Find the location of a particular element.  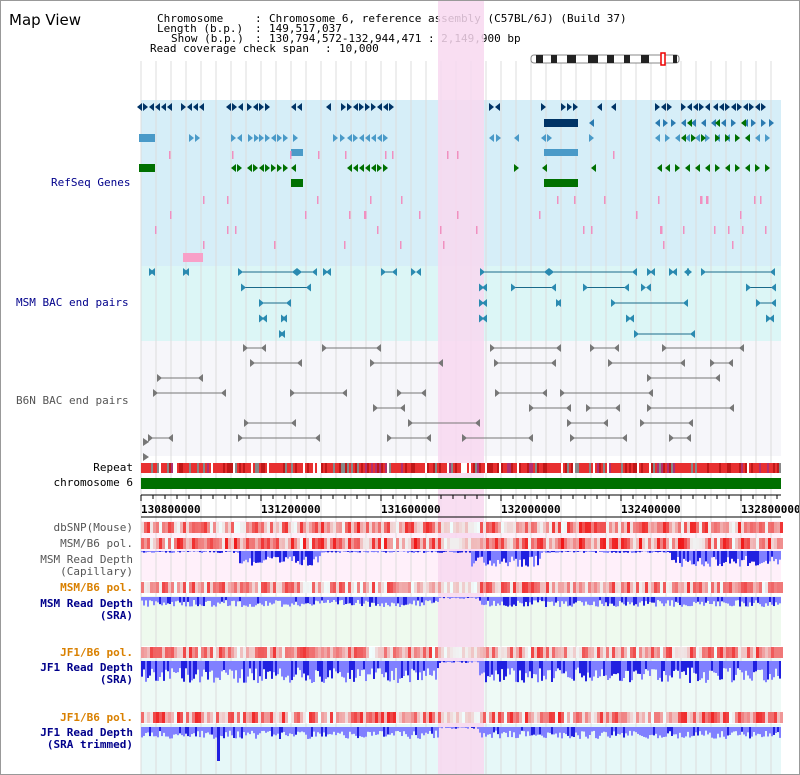

length-label: Length (b.p.) is located at coordinates (200, 28).